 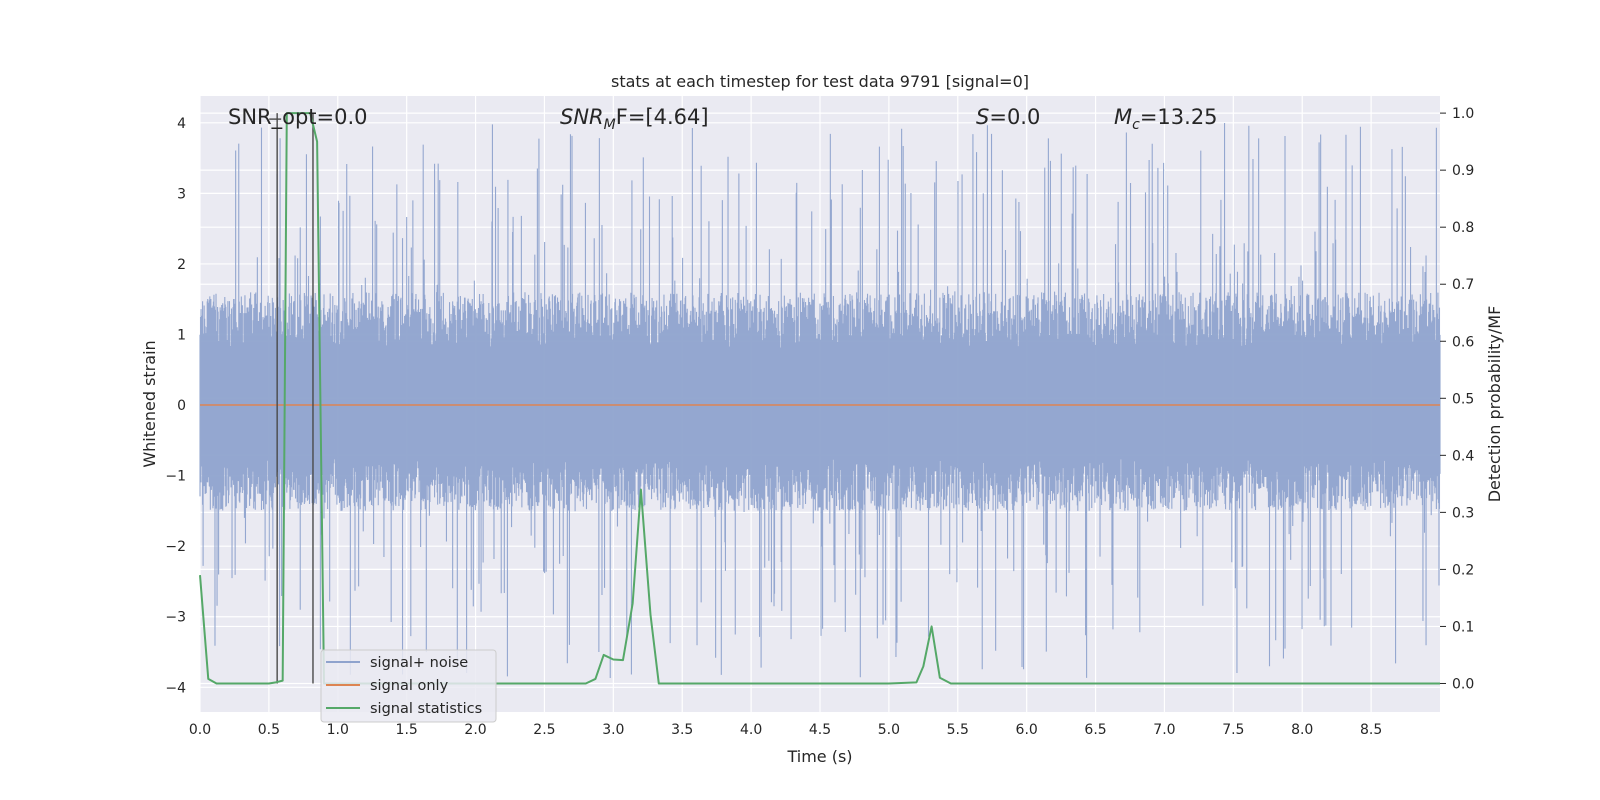 What do you see at coordinates (1233, 730) in the screenshot?
I see `x-tick-label: 7.5` at bounding box center [1233, 730].